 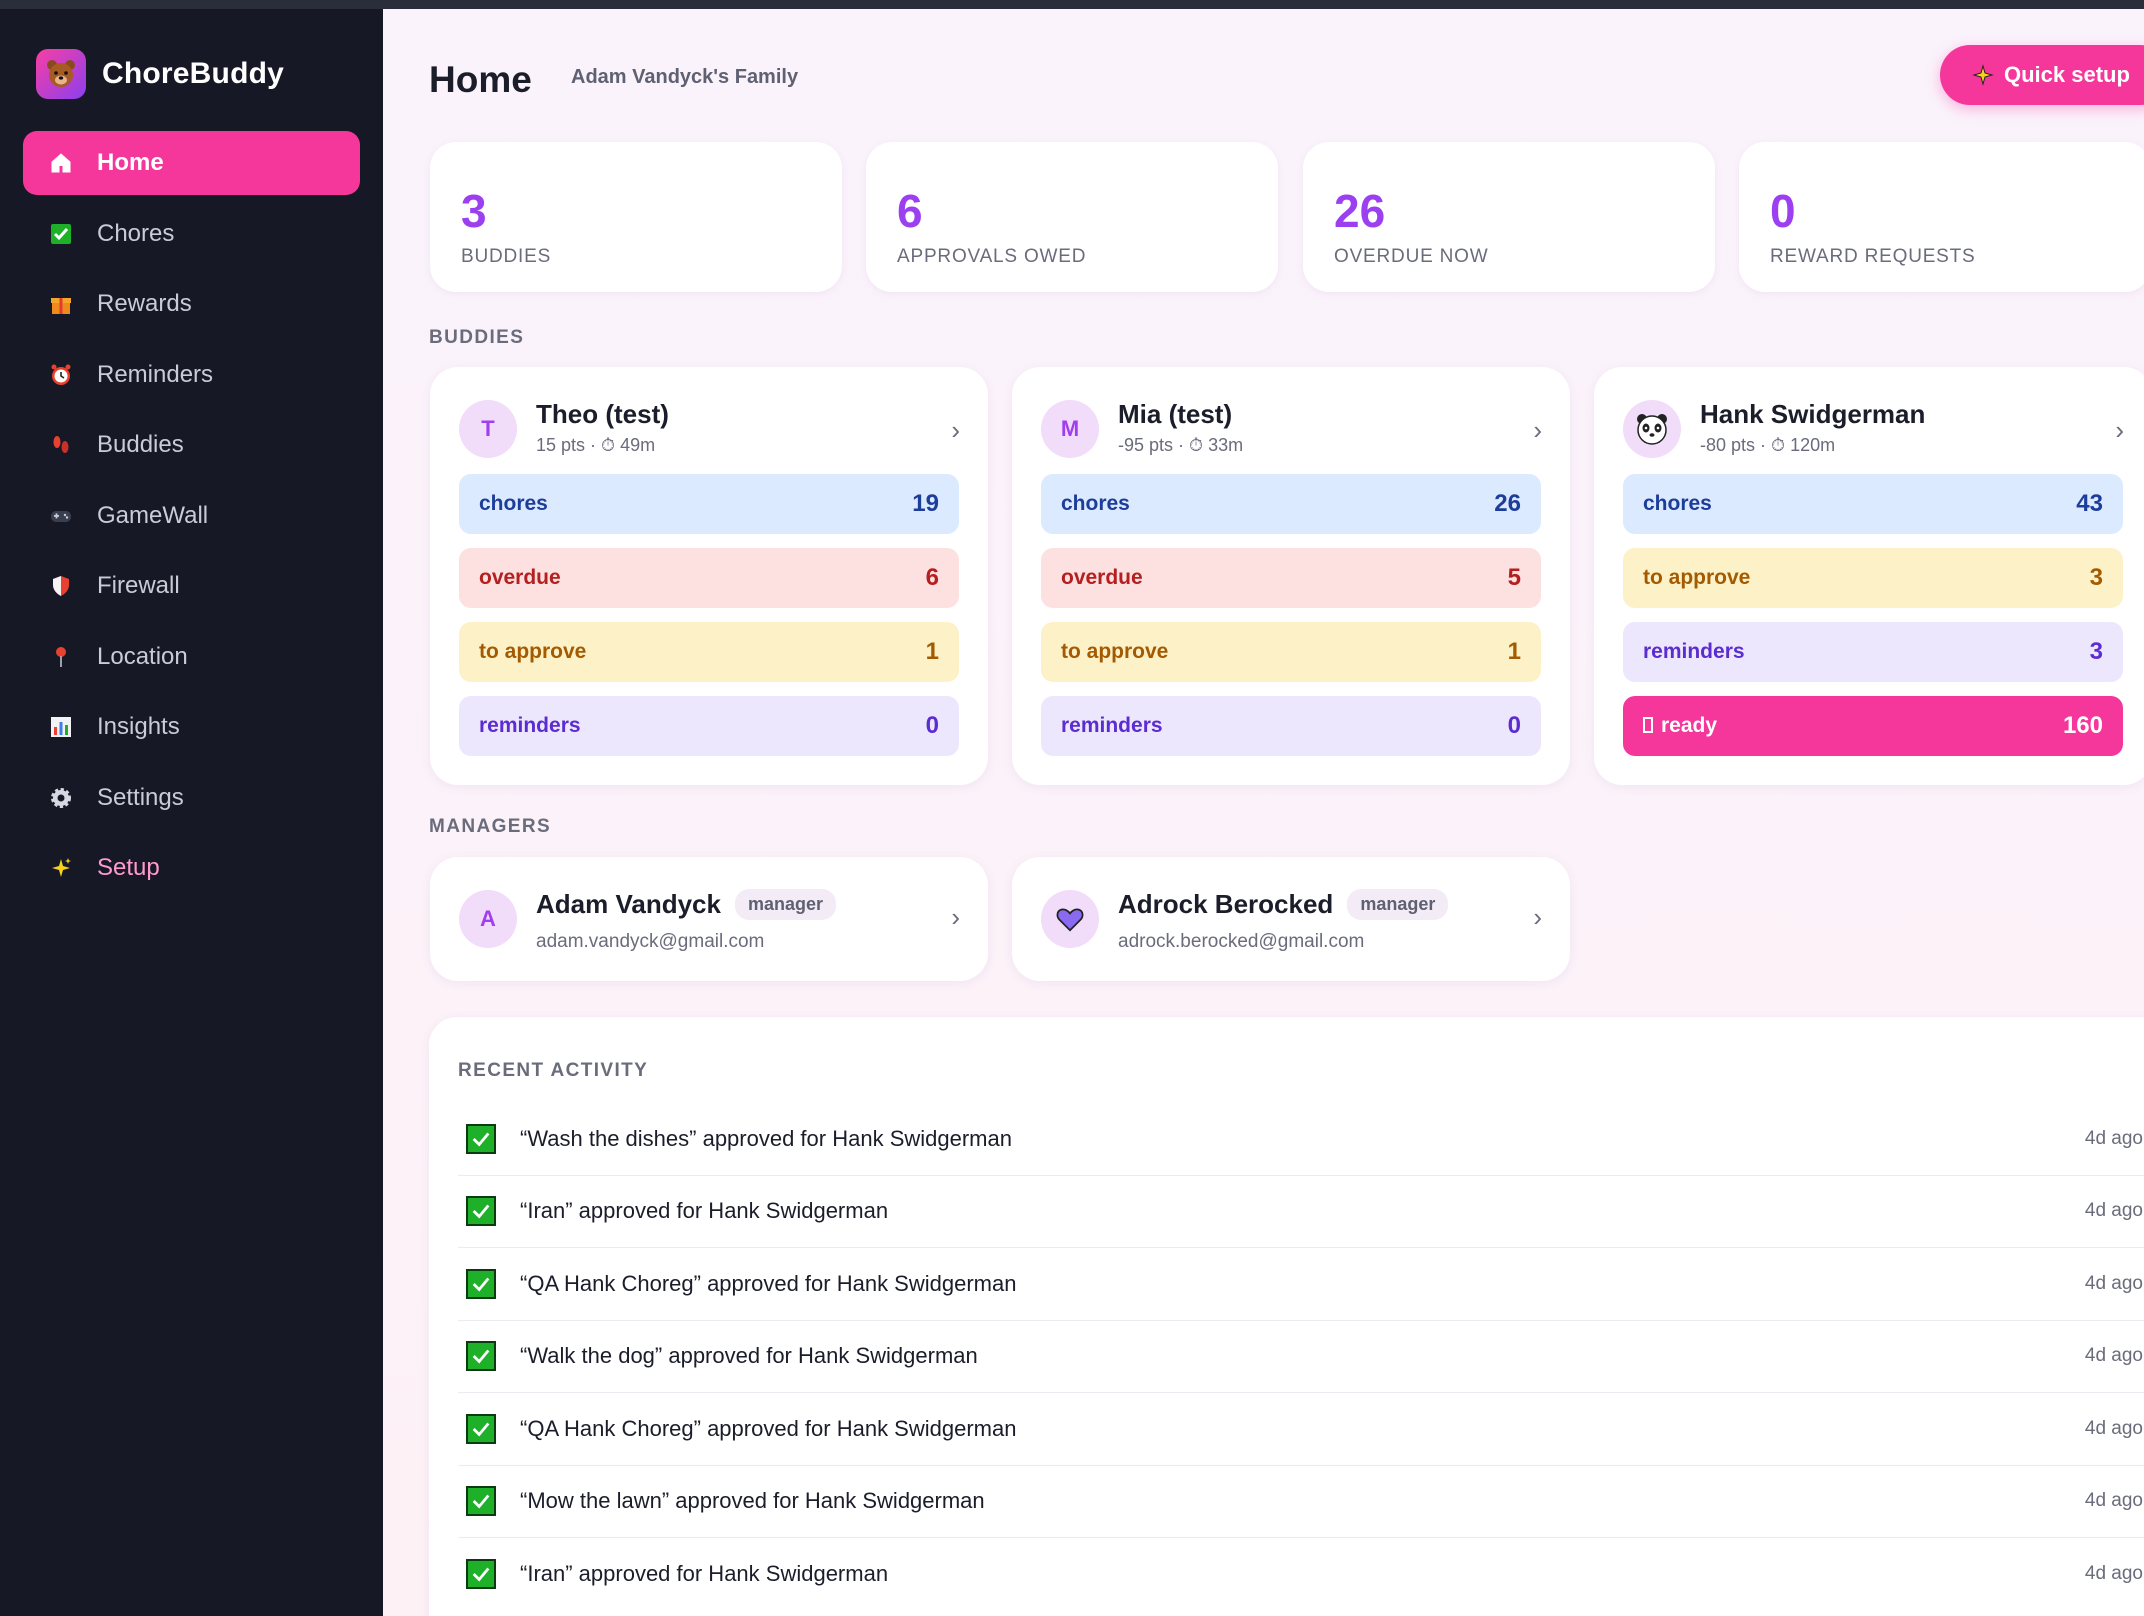 What do you see at coordinates (992, 256) in the screenshot?
I see `stat-label: APPROVALS OWED` at bounding box center [992, 256].